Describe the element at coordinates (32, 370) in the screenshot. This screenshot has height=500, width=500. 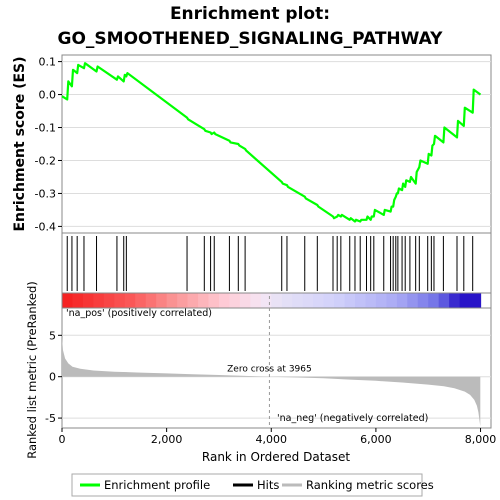
I see `metric-y-axis-label: Ranked list metric (PreRanked)` at that location.